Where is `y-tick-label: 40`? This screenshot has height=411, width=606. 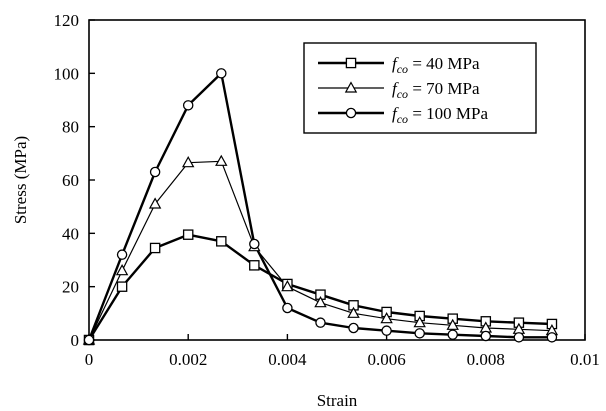 y-tick-label: 40 is located at coordinates (70, 233).